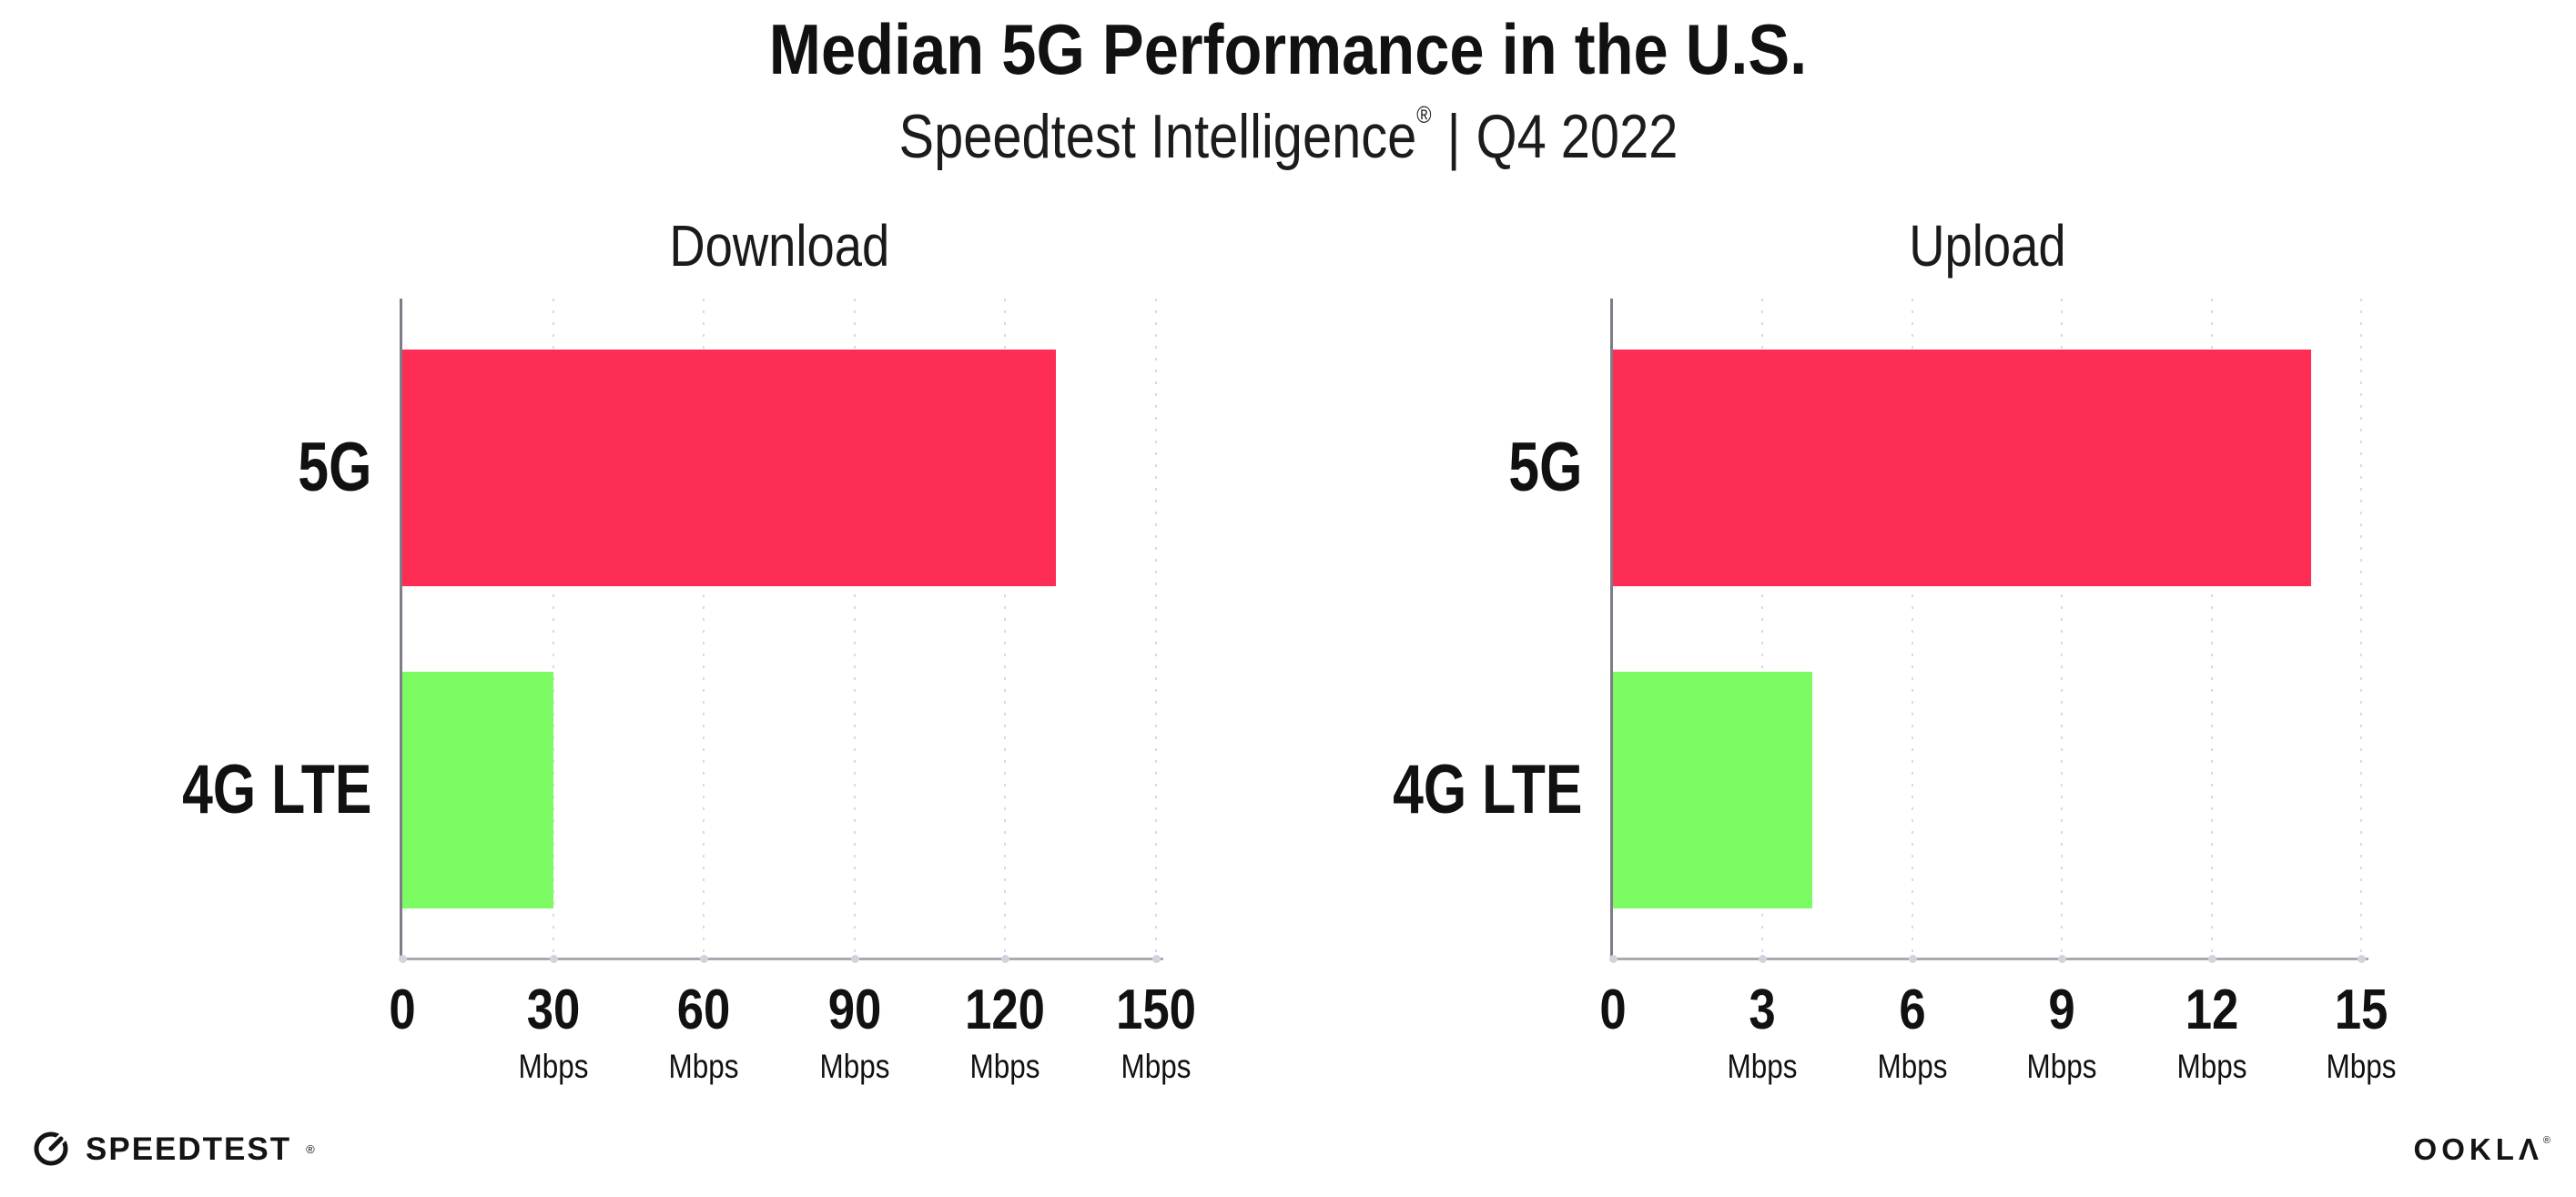 This screenshot has height=1197, width=2576. What do you see at coordinates (854, 1010) in the screenshot?
I see `x-tick-value: 90` at bounding box center [854, 1010].